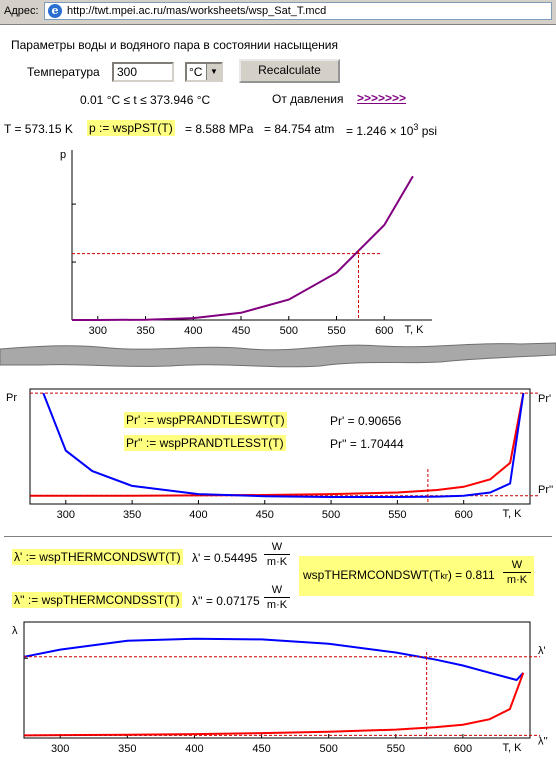  I want to click on conductivity-formula-water: λ' := wspTHERMCONDSWT(T), so click(97, 557).